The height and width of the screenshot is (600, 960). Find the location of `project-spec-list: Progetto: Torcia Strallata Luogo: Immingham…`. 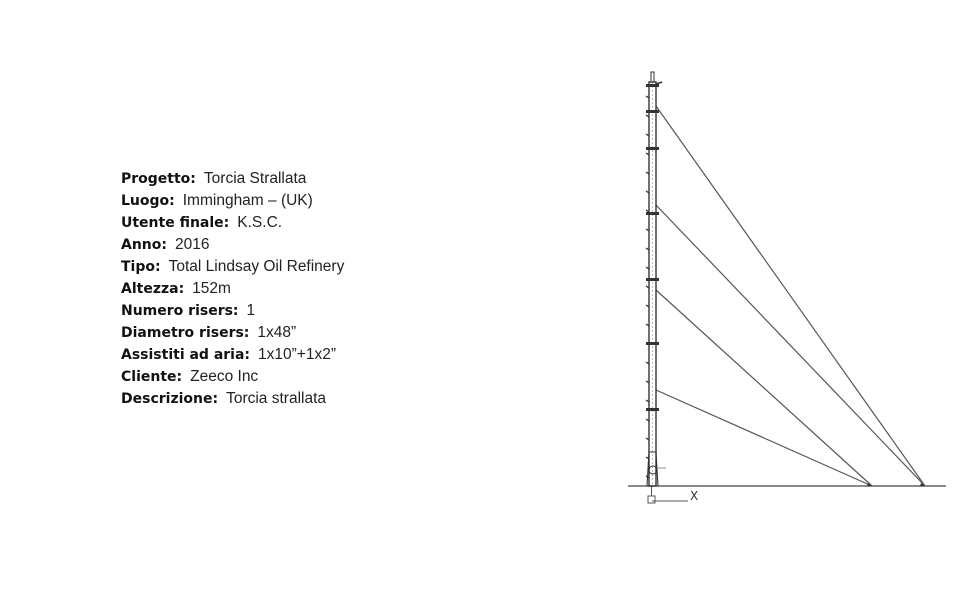

project-spec-list: Progetto: Torcia Strallata Luogo: Immingham… is located at coordinates (232, 289).